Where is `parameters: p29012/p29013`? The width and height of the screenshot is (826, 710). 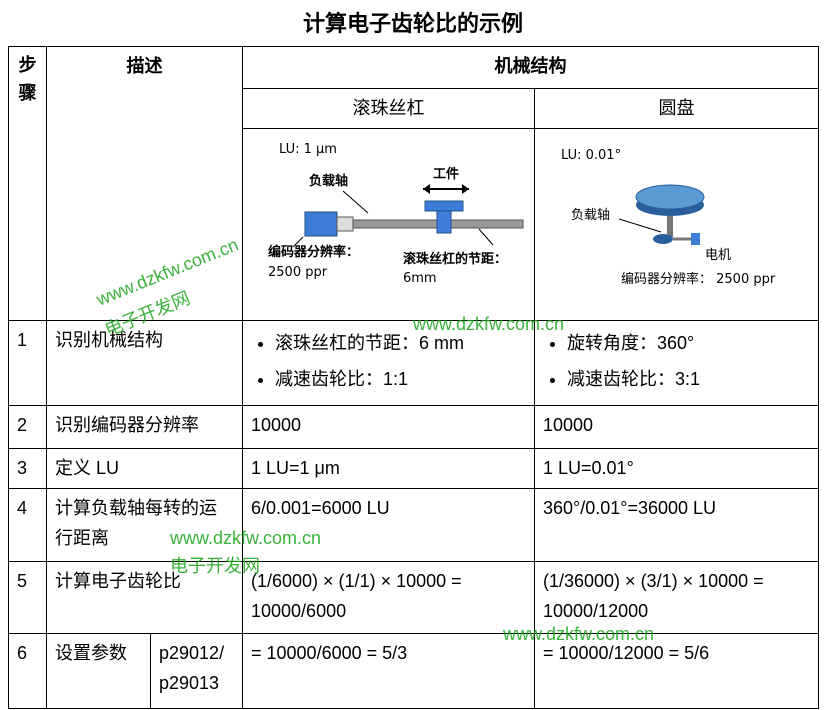 parameters: p29012/p29013 is located at coordinates (196, 671).